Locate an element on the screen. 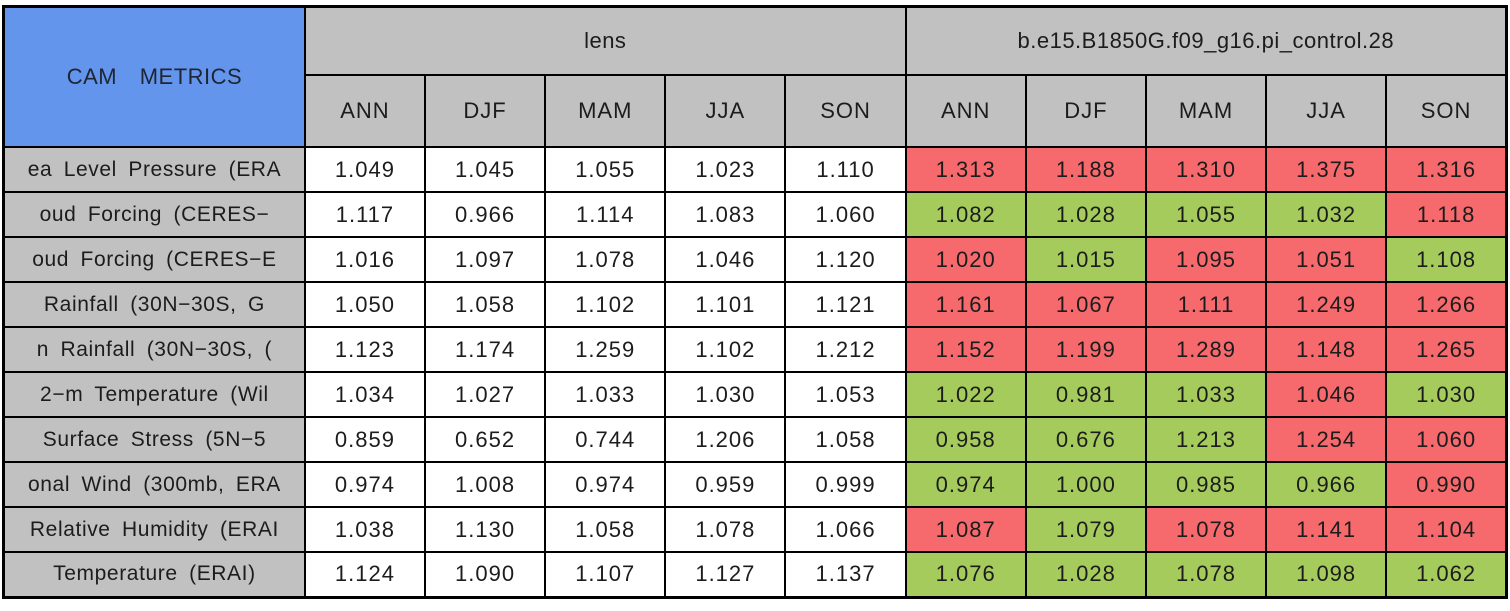 This screenshot has height=611, width=1510. control-value-cell: 1.076 is located at coordinates (965, 574).